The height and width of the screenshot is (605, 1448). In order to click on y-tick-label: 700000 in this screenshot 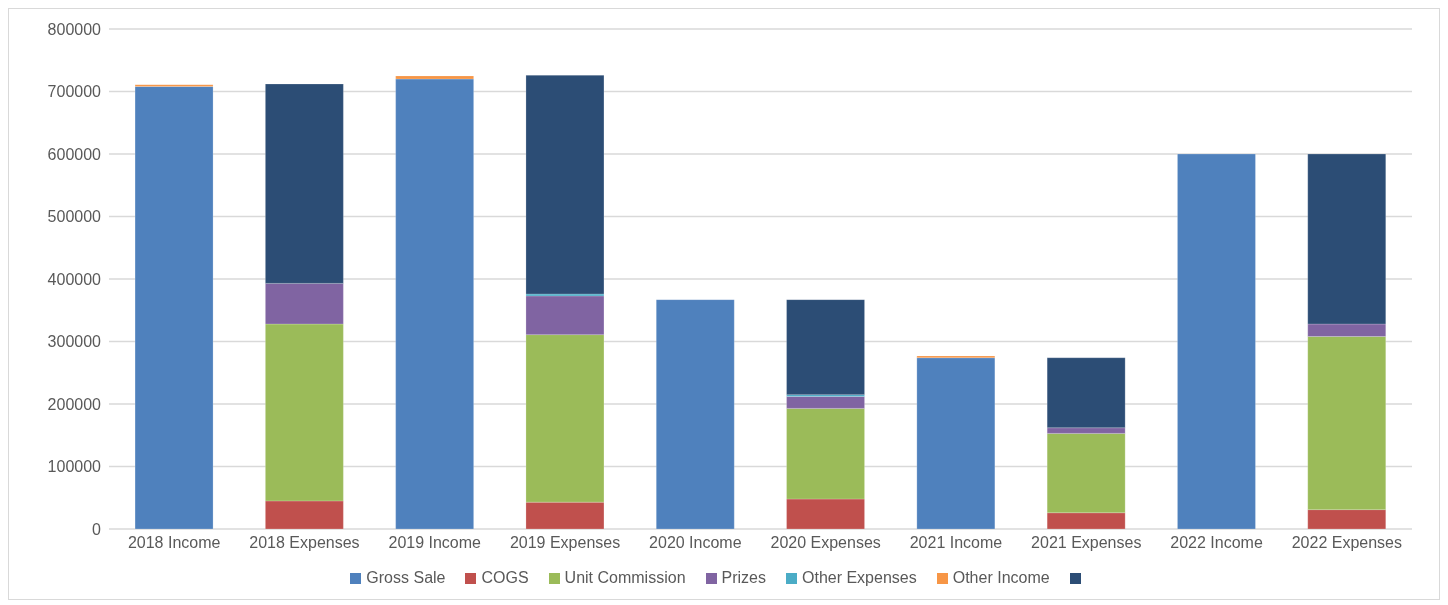, I will do `click(74, 92)`.